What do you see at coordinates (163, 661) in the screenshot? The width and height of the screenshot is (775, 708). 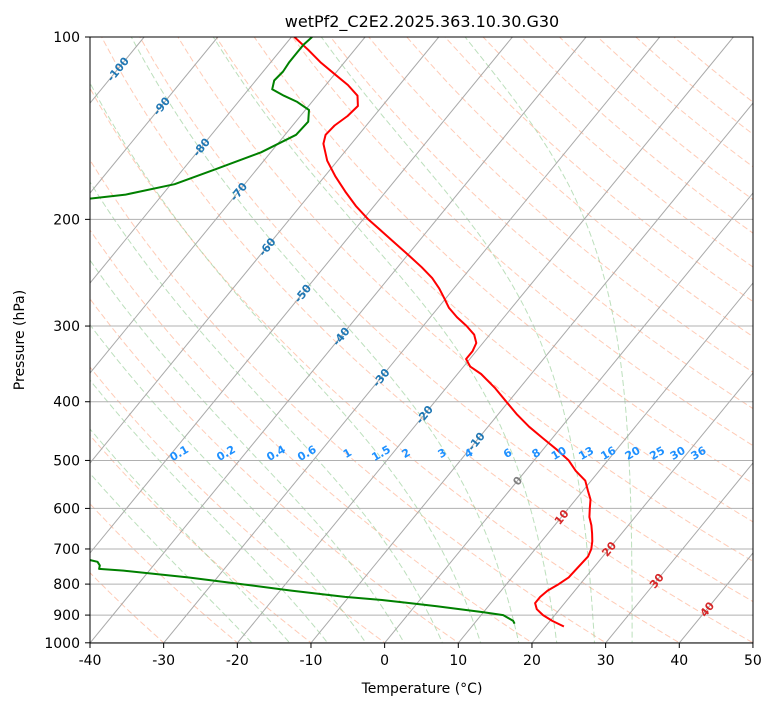 I see `x-tick-label: -30` at bounding box center [163, 661].